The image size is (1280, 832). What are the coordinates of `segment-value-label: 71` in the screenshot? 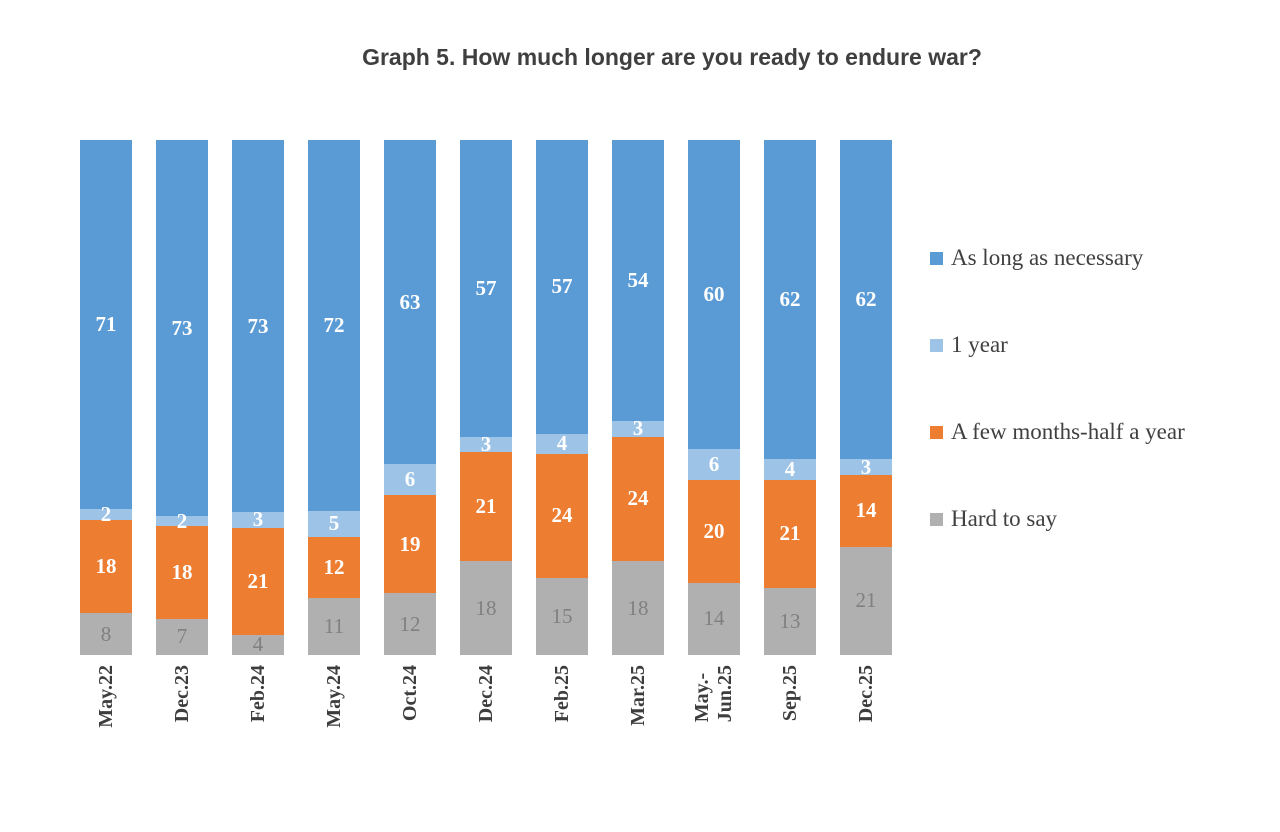 It's located at (106, 324).